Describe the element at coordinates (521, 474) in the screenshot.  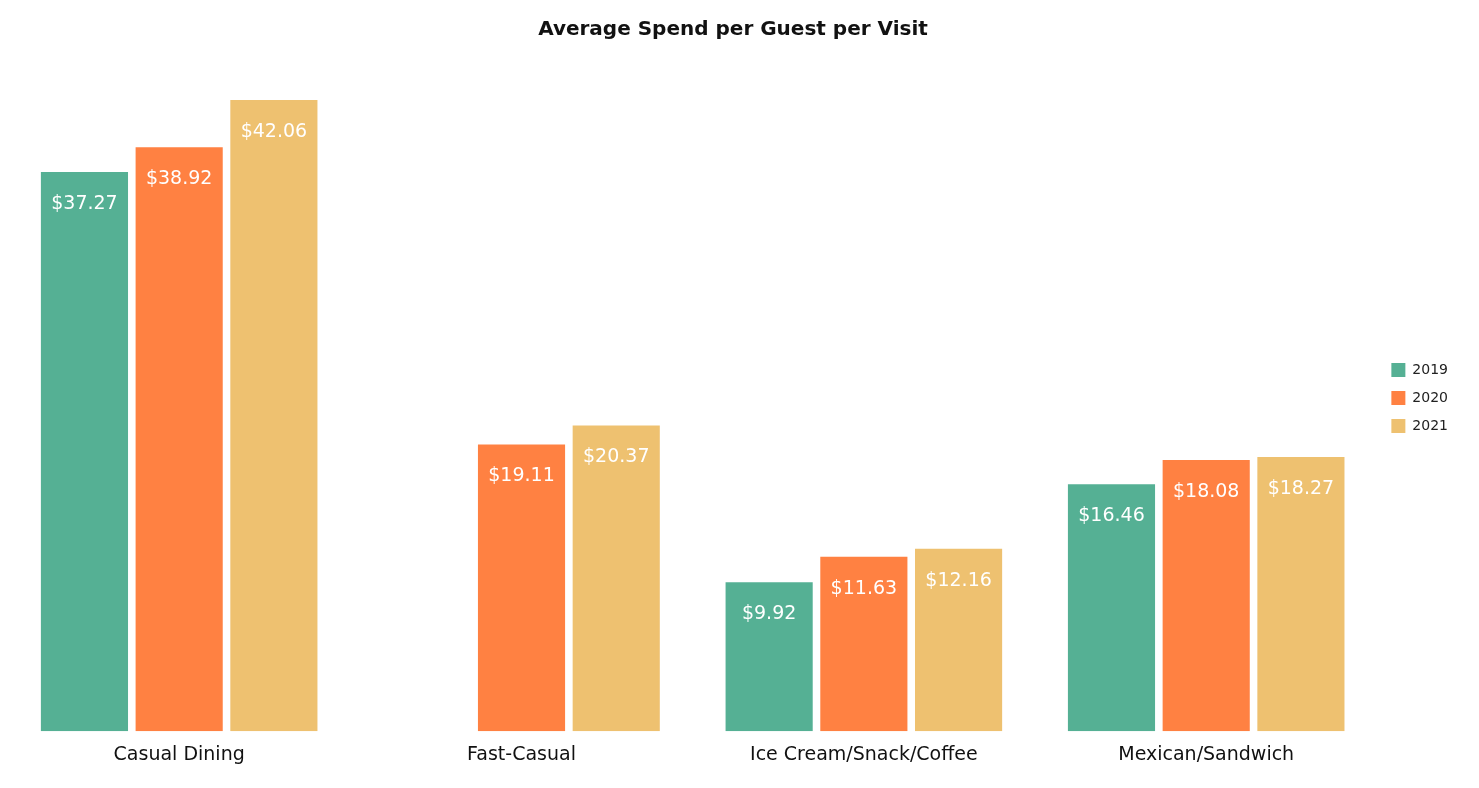
I see `data-label: $19.11` at that location.